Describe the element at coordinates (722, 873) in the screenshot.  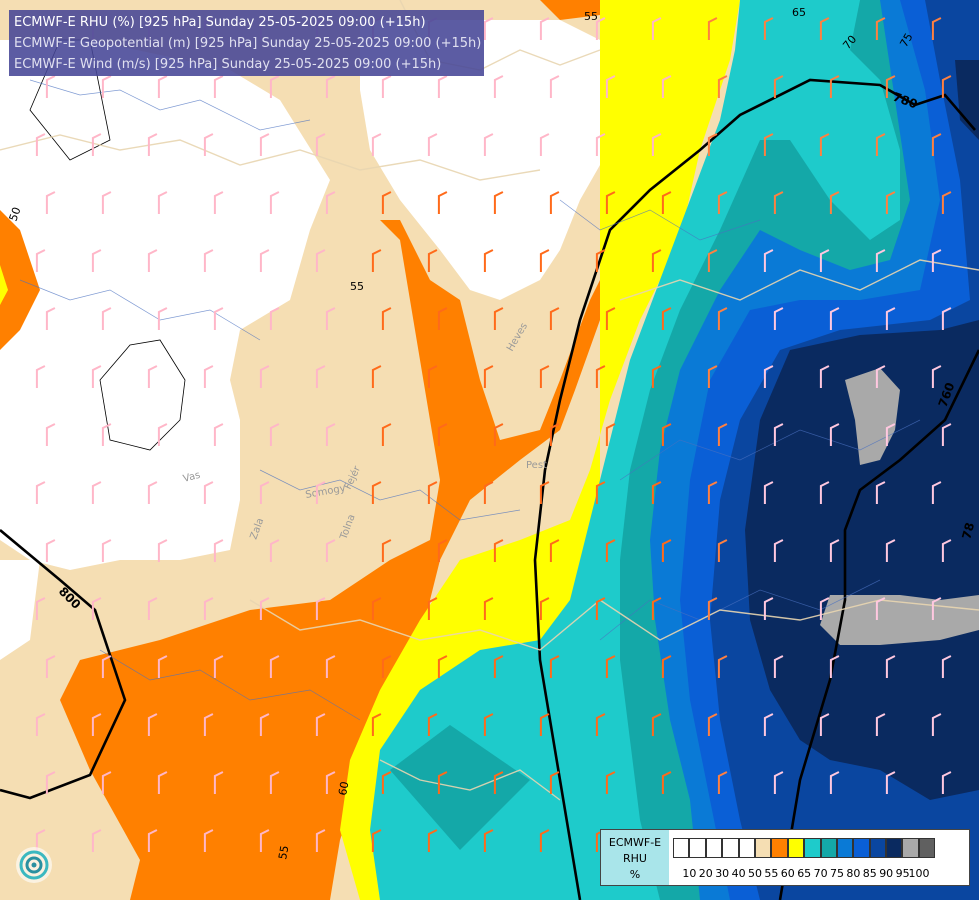
I see `legend-tick-label: 30` at that location.